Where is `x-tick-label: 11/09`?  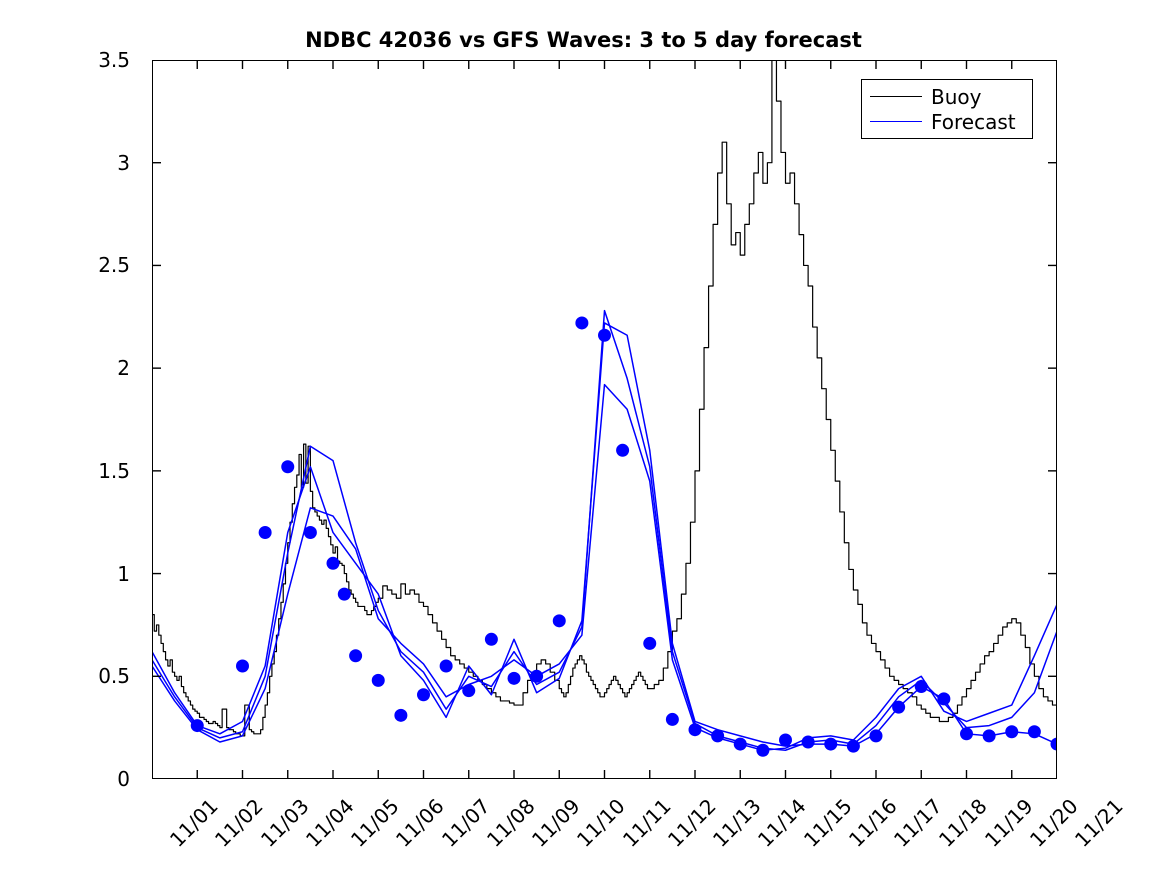
x-tick-label: 11/09 is located at coordinates (555, 823).